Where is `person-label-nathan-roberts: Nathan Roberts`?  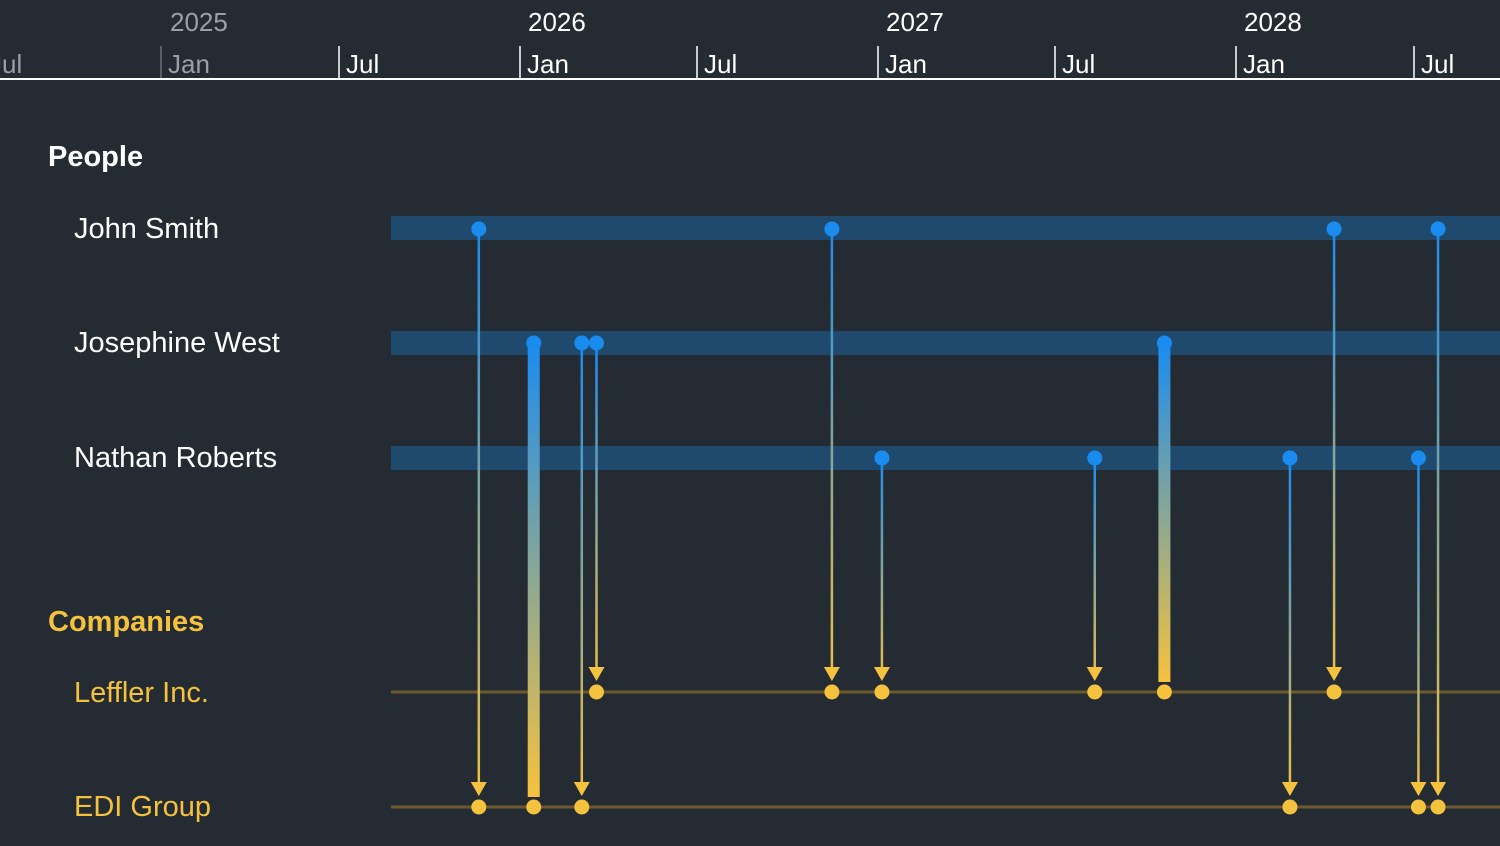 person-label-nathan-roberts: Nathan Roberts is located at coordinates (175, 458).